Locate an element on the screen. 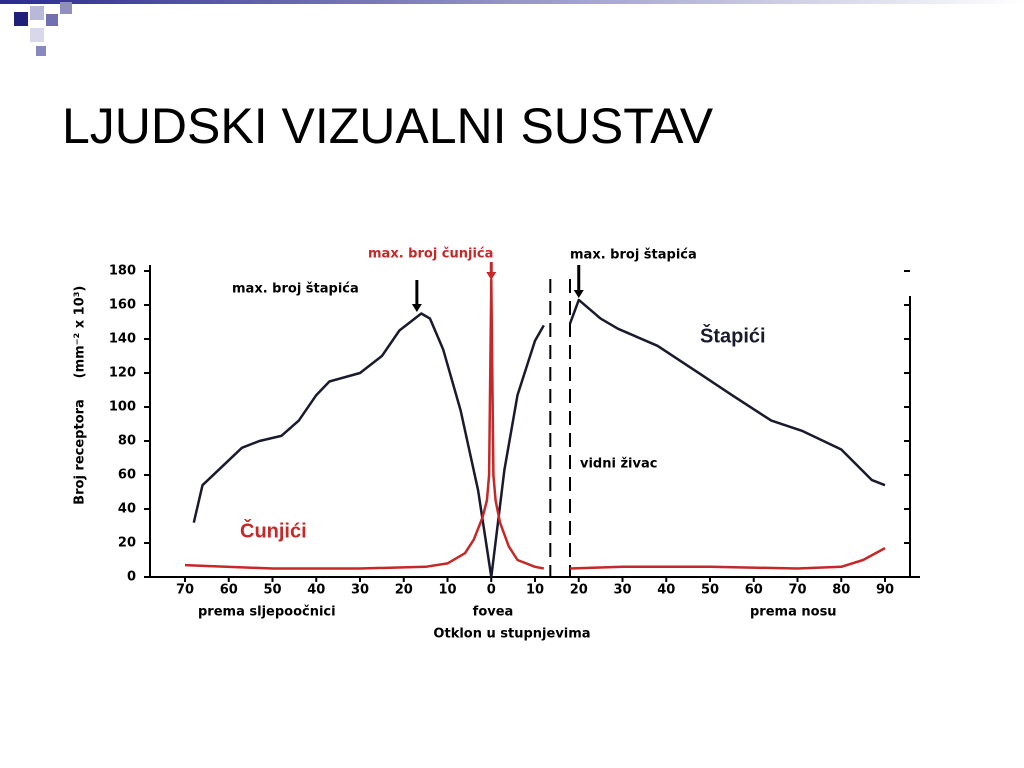  region-label: prema sljepoočnici is located at coordinates (267, 612).